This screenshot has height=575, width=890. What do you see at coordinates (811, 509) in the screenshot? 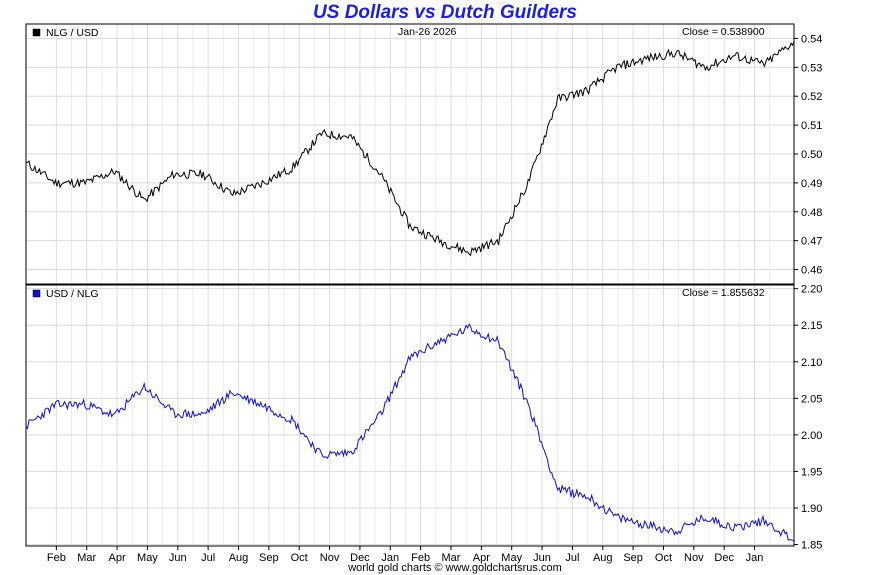
I see `y-tick-label: 1.90` at bounding box center [811, 509].